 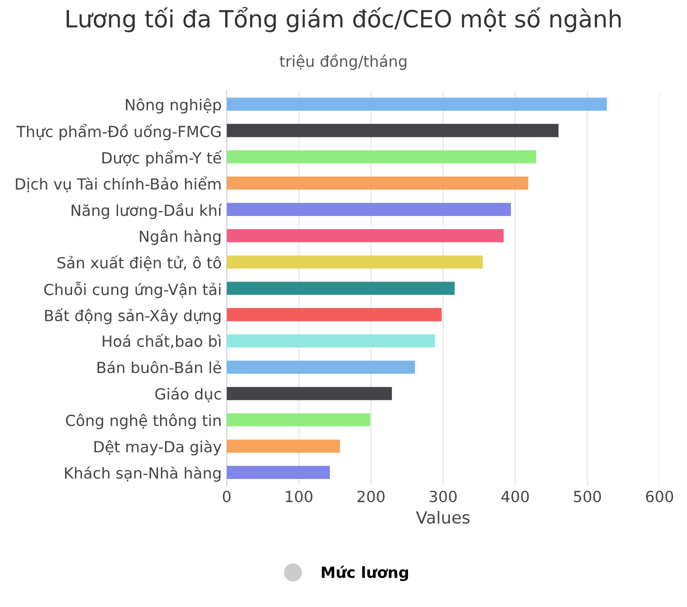 What do you see at coordinates (371, 496) in the screenshot?
I see `x-tick-label: 200` at bounding box center [371, 496].